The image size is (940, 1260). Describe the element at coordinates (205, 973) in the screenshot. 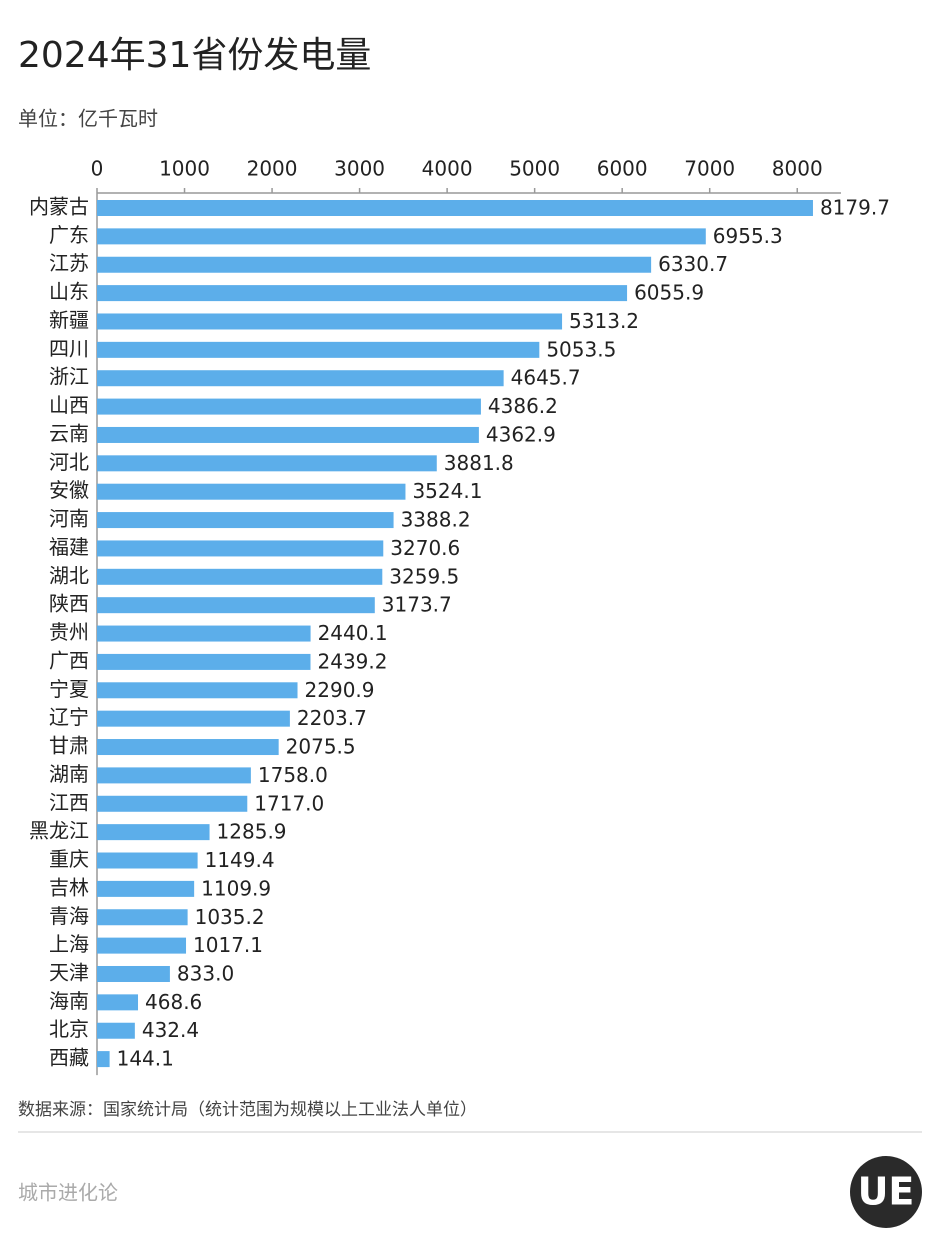

I see `value-label: 833.0` at that location.